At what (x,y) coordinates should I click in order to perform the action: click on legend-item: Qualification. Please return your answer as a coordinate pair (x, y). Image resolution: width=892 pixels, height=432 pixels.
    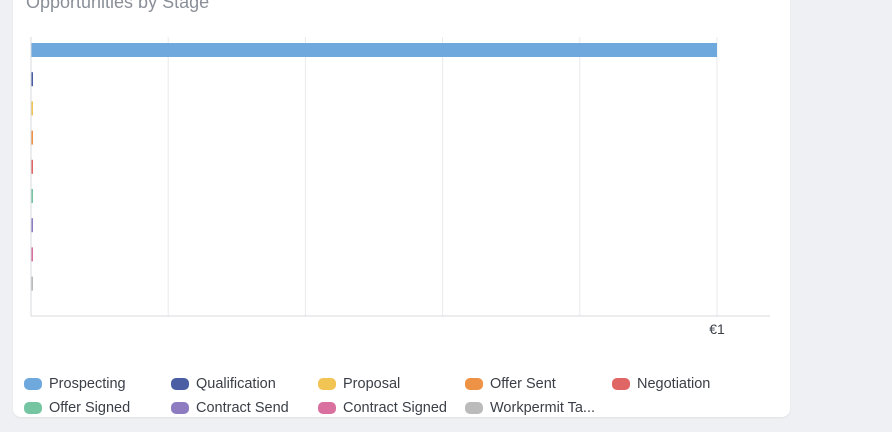
    Looking at the image, I should click on (244, 384).